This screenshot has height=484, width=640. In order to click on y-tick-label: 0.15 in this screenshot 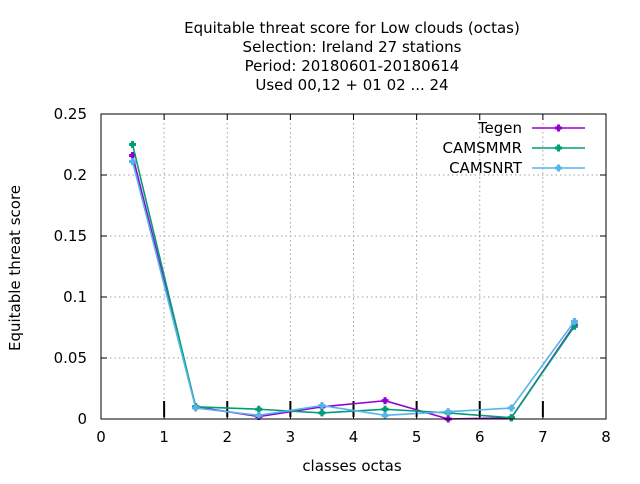, I will do `click(70, 236)`.